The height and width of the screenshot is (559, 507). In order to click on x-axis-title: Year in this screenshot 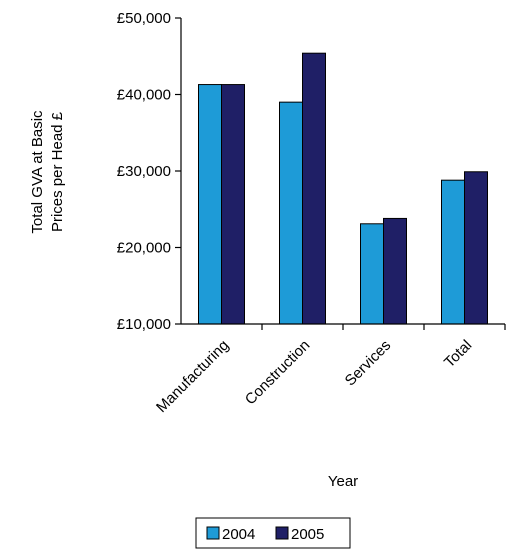, I will do `click(343, 481)`.